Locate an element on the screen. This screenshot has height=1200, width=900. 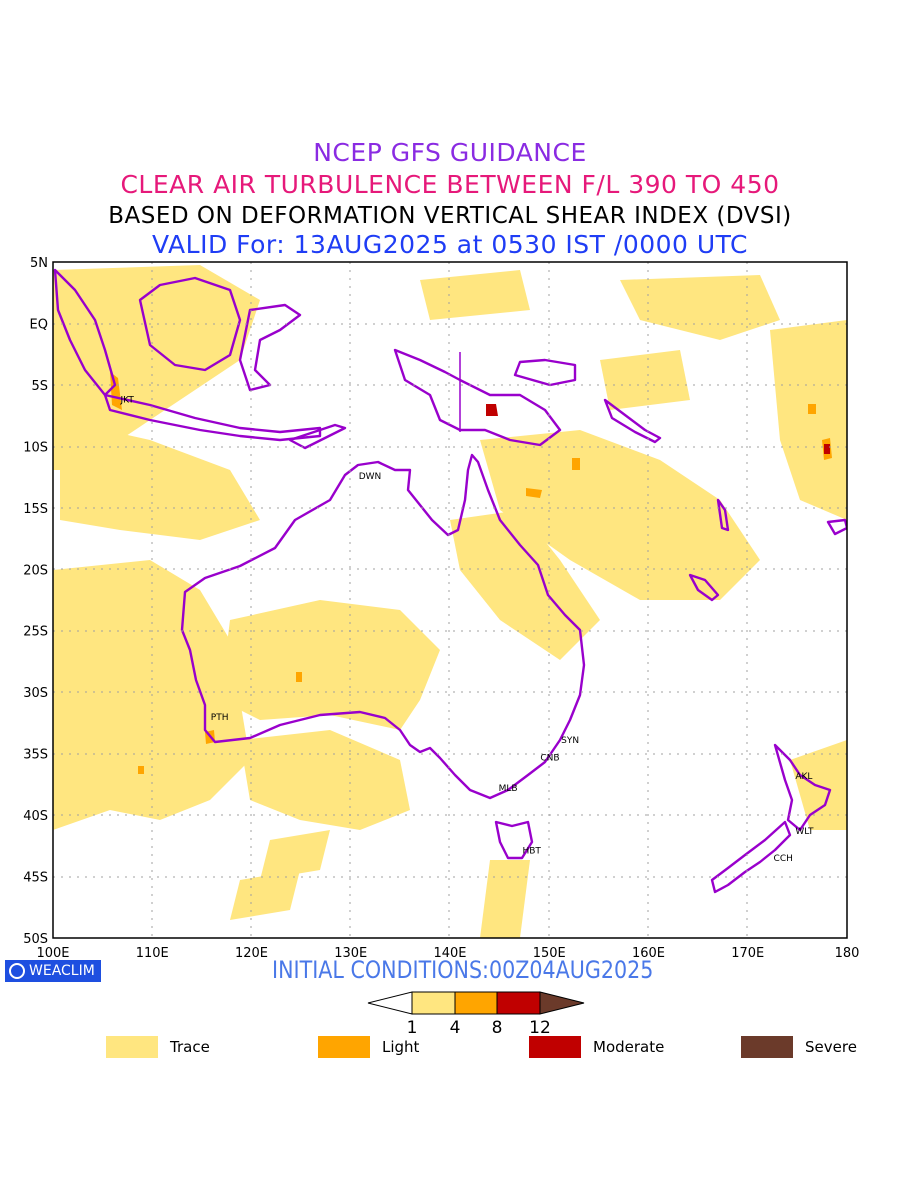
weaclim-logo: WEACLIM is located at coordinates (53, 971).